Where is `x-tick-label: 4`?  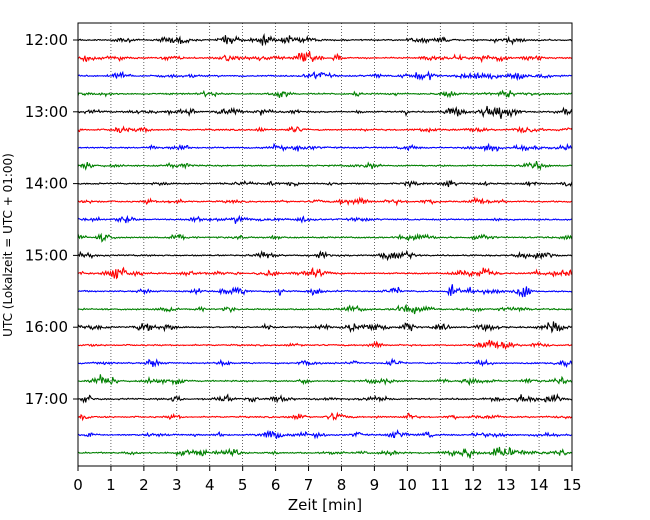 x-tick-label: 4 is located at coordinates (210, 485).